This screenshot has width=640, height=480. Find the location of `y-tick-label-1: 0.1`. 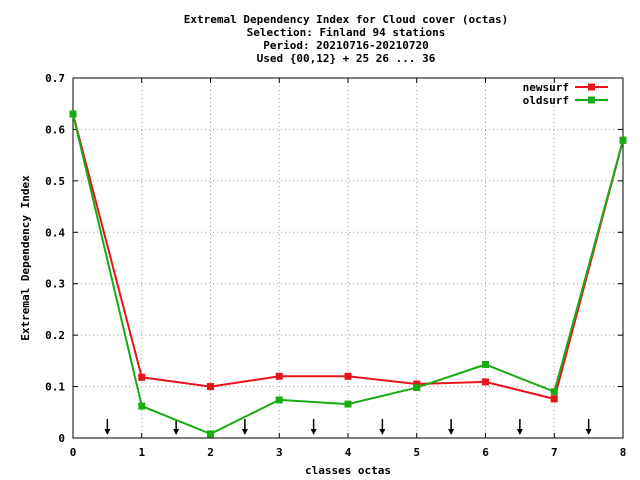

y-tick-label-1: 0.1 is located at coordinates (55, 387).